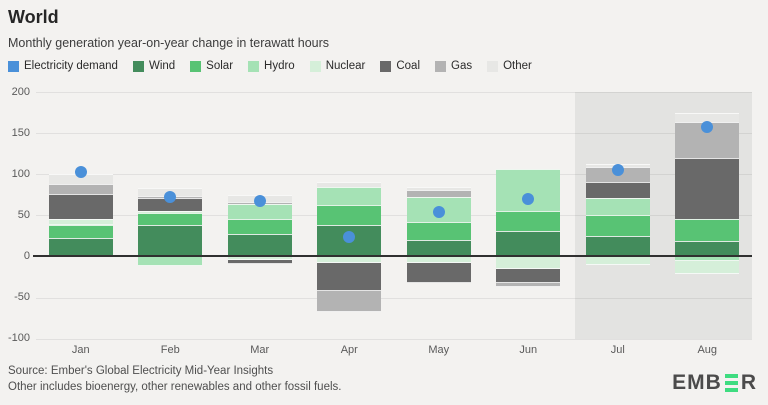  I want to click on x-tick-label: Jun, so click(528, 350).